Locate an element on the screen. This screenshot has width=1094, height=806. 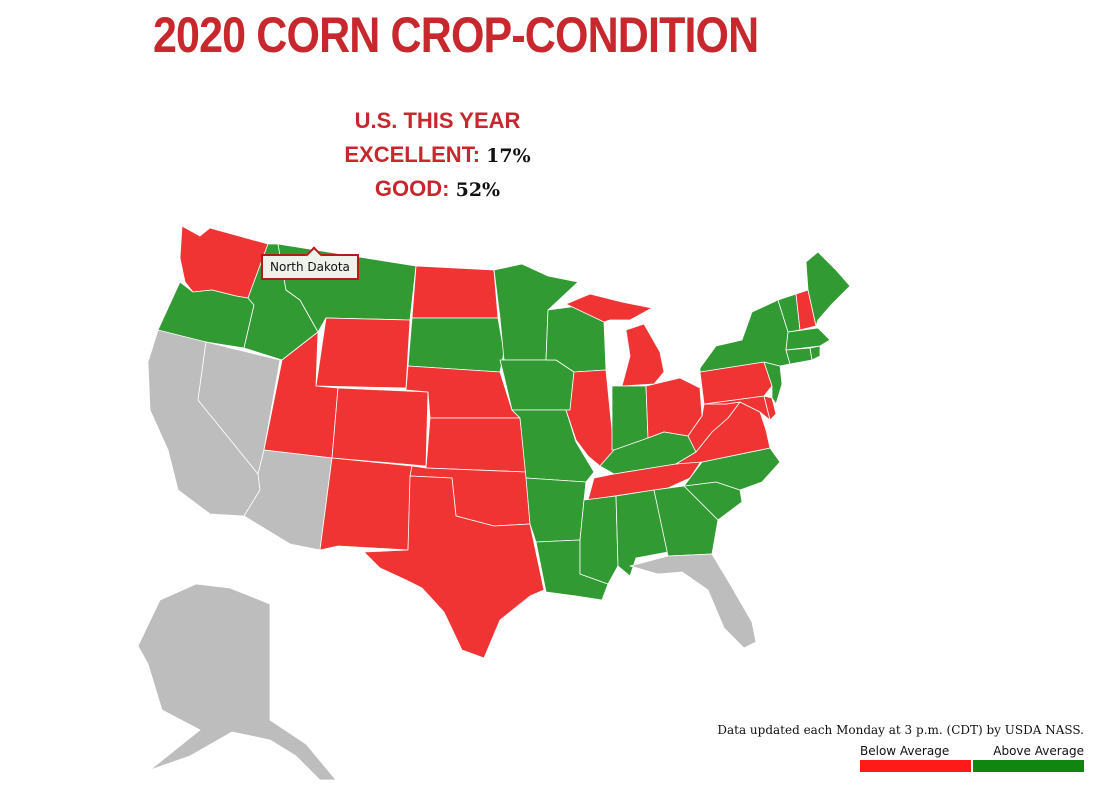
state-south-dakota is located at coordinates (456, 345).